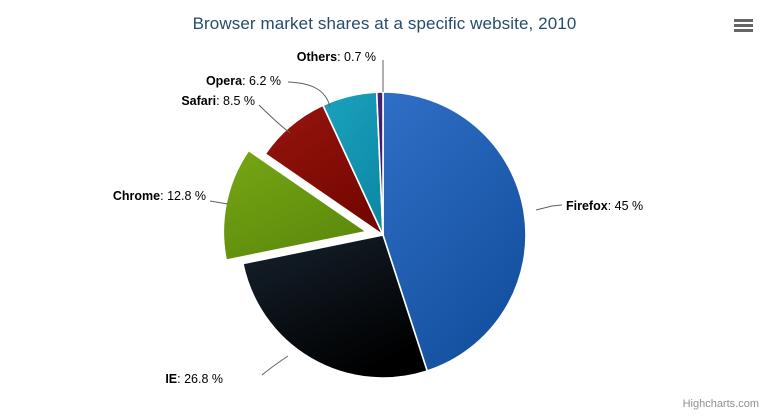 This screenshot has width=769, height=416. I want to click on data-label-name: Safari, so click(199, 101).